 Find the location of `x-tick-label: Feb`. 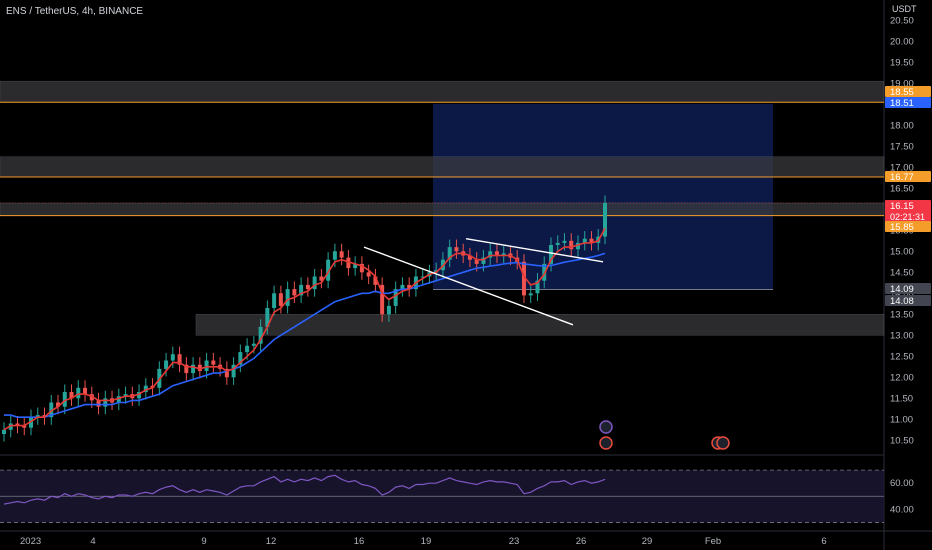

x-tick-label: Feb is located at coordinates (713, 541).